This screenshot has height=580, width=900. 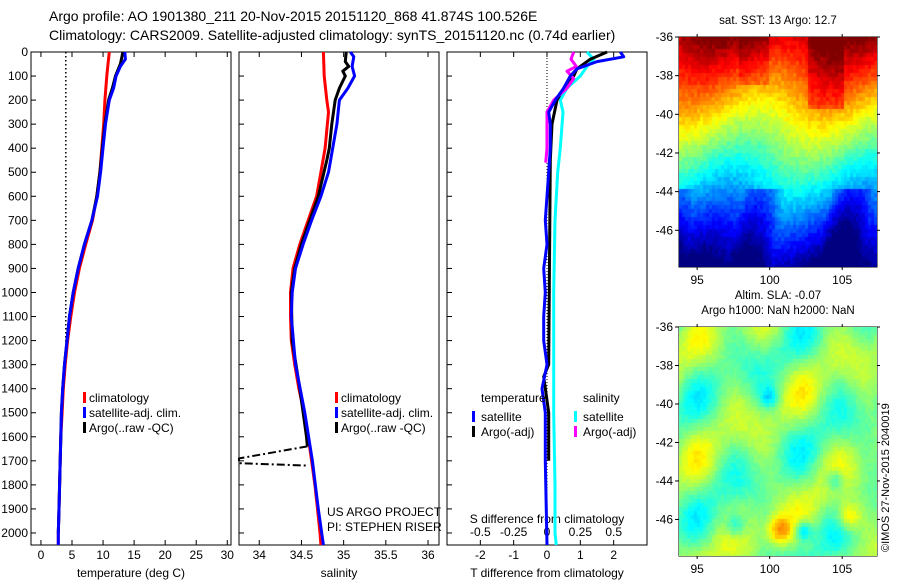 I want to click on s-diff-tick-label: 0.5, so click(x=613, y=532).